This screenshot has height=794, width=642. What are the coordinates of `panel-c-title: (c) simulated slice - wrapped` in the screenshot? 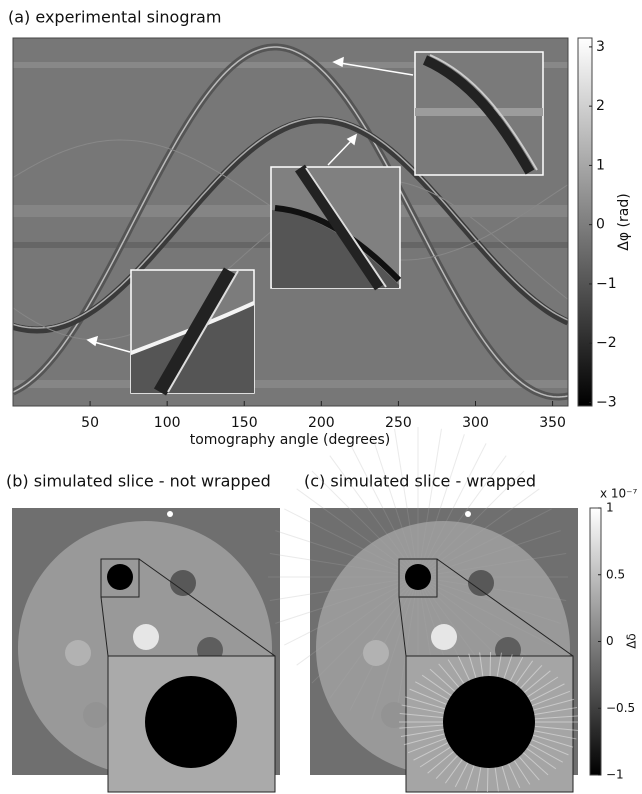 It's located at (420, 481).